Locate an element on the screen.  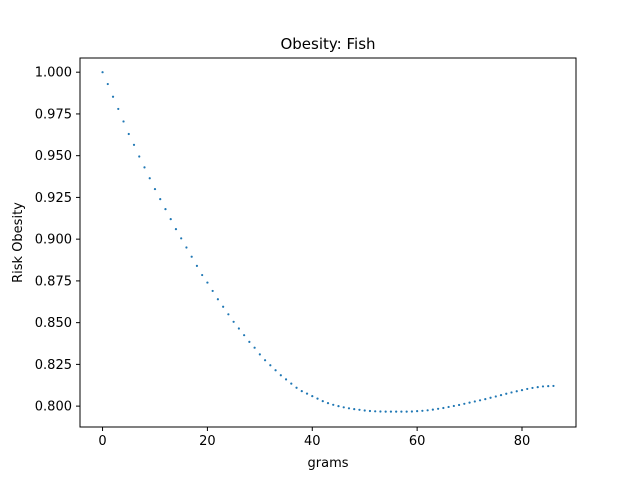
chart-title: Obesity: Fish is located at coordinates (327, 44).